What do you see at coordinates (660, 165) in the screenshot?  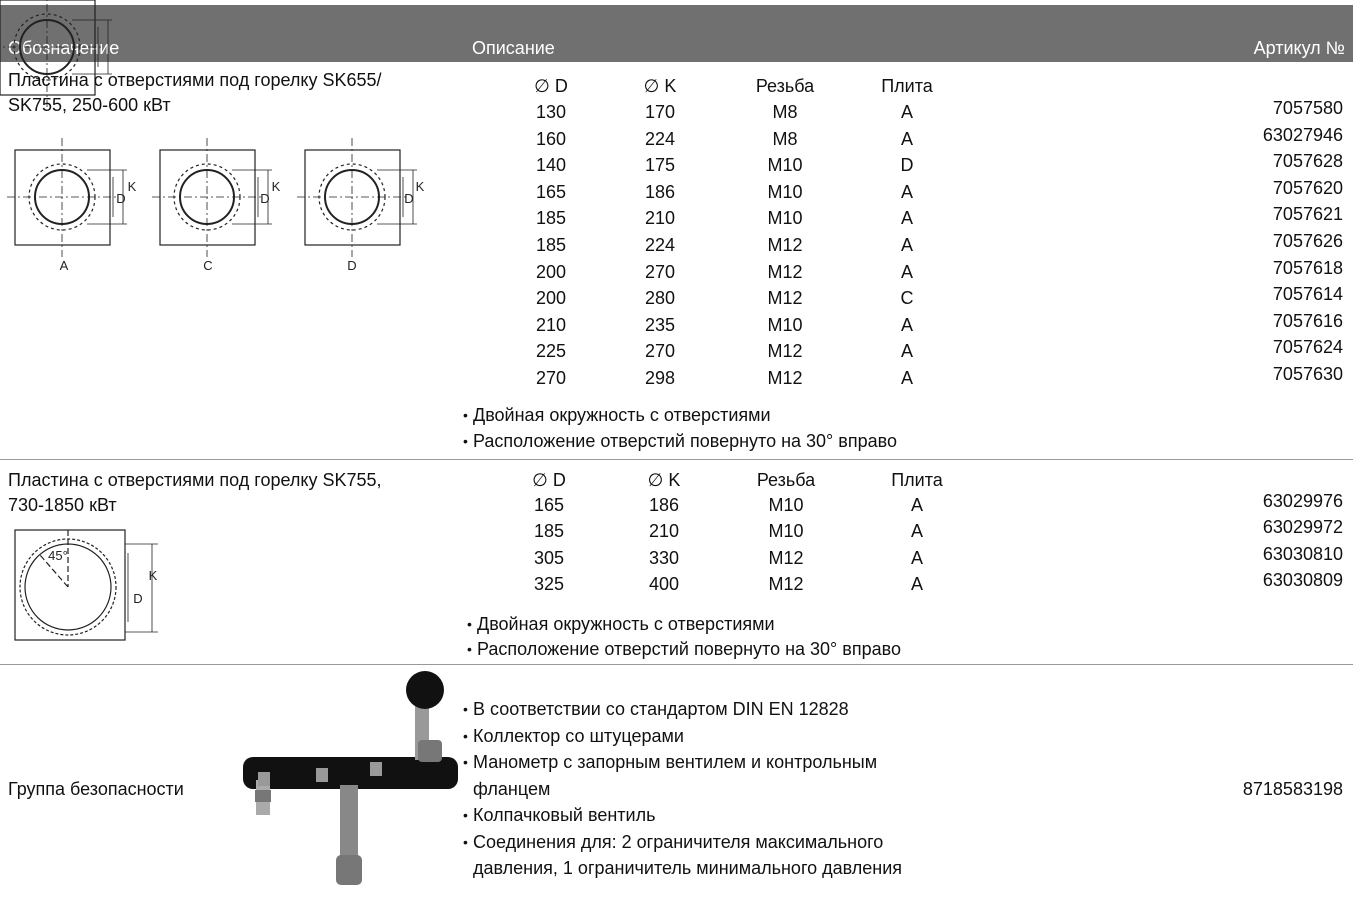 I see `cell: 175` at bounding box center [660, 165].